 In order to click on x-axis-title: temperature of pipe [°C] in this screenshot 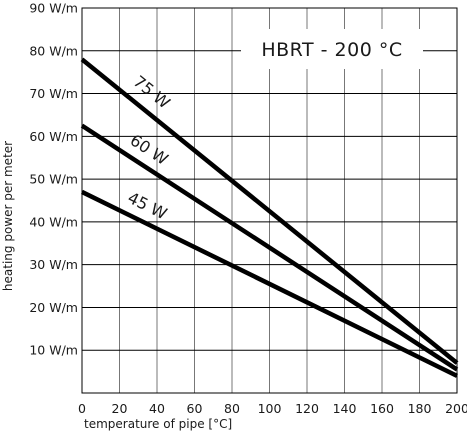, I will do `click(158, 424)`.